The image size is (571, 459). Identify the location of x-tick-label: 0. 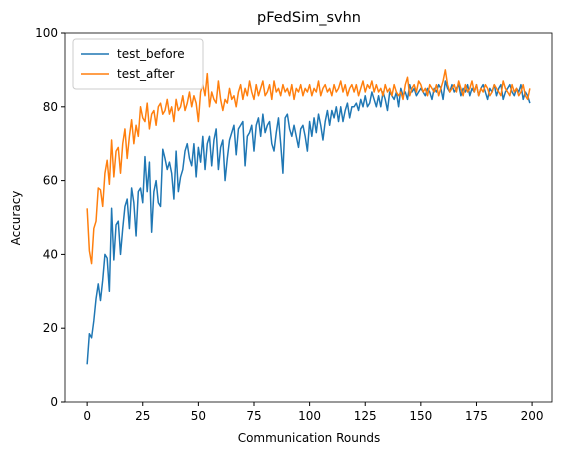
(87, 416).